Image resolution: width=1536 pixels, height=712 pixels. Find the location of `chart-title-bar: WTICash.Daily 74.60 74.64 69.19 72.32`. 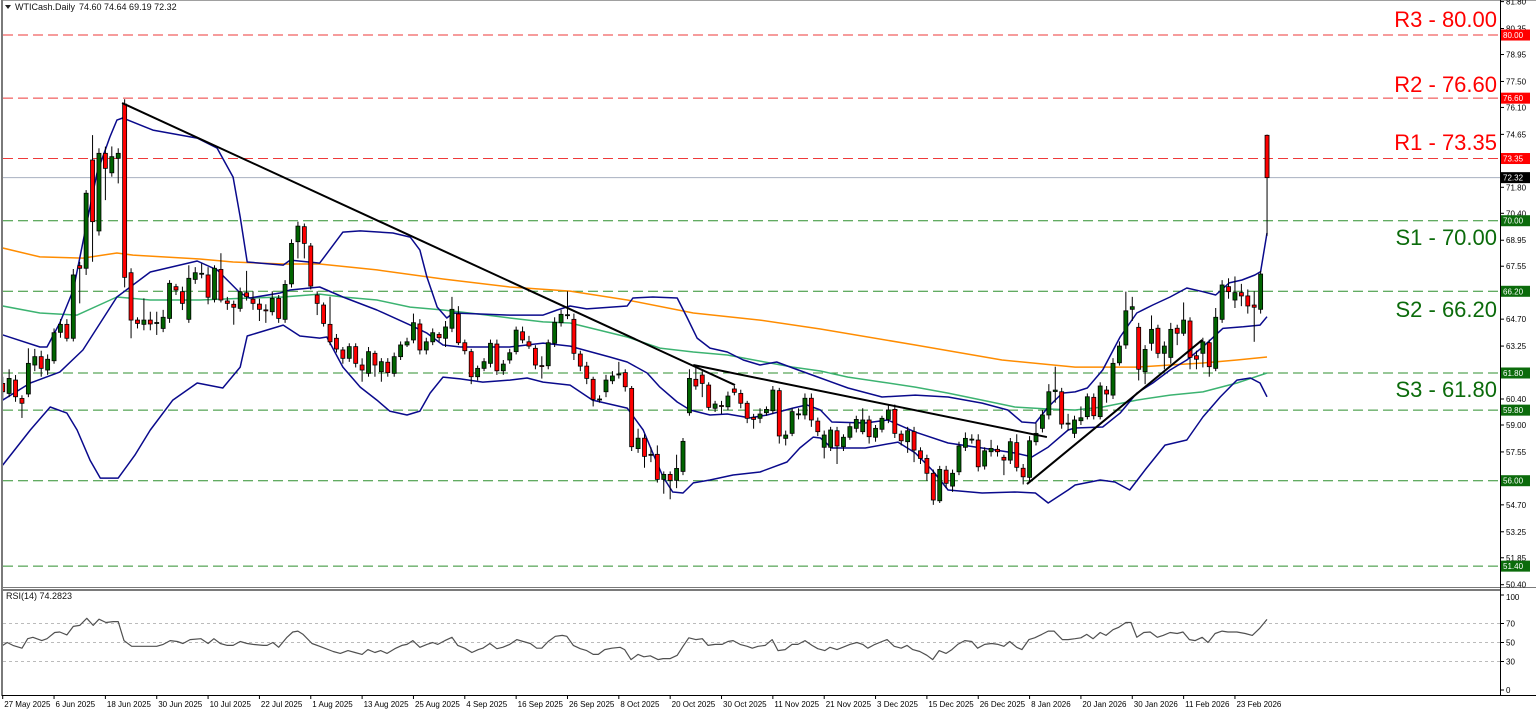

chart-title-bar: WTICash.Daily 74.60 74.64 69.19 72.32 is located at coordinates (91, 7).